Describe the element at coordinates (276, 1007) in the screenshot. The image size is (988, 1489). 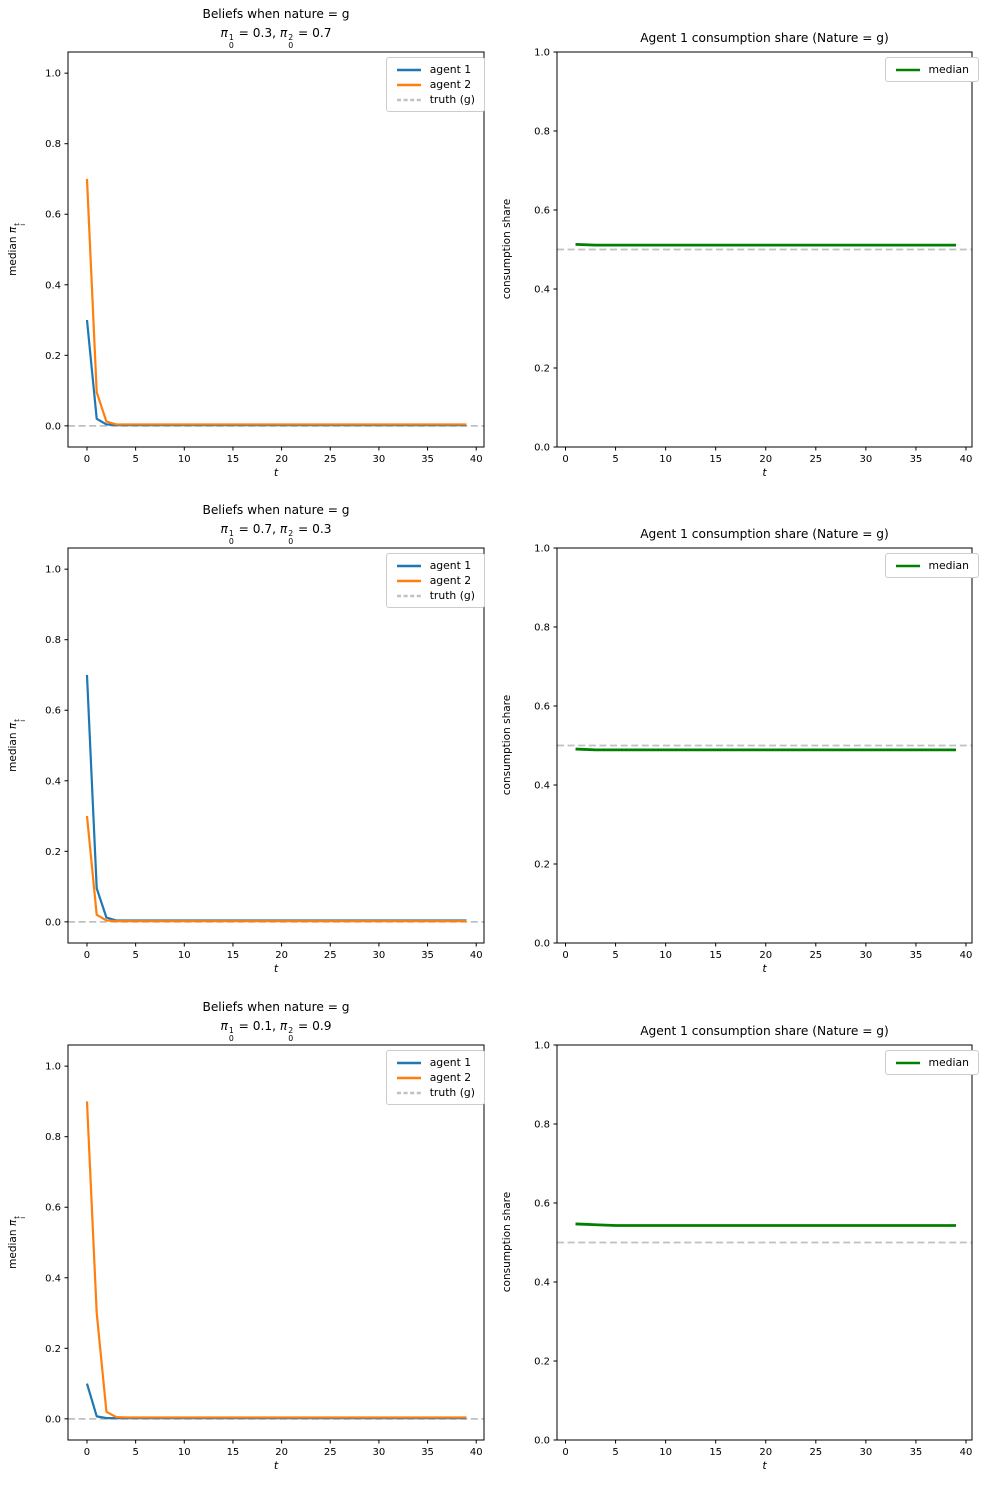
I see `chart-title: Beliefs when nature = g` at that location.